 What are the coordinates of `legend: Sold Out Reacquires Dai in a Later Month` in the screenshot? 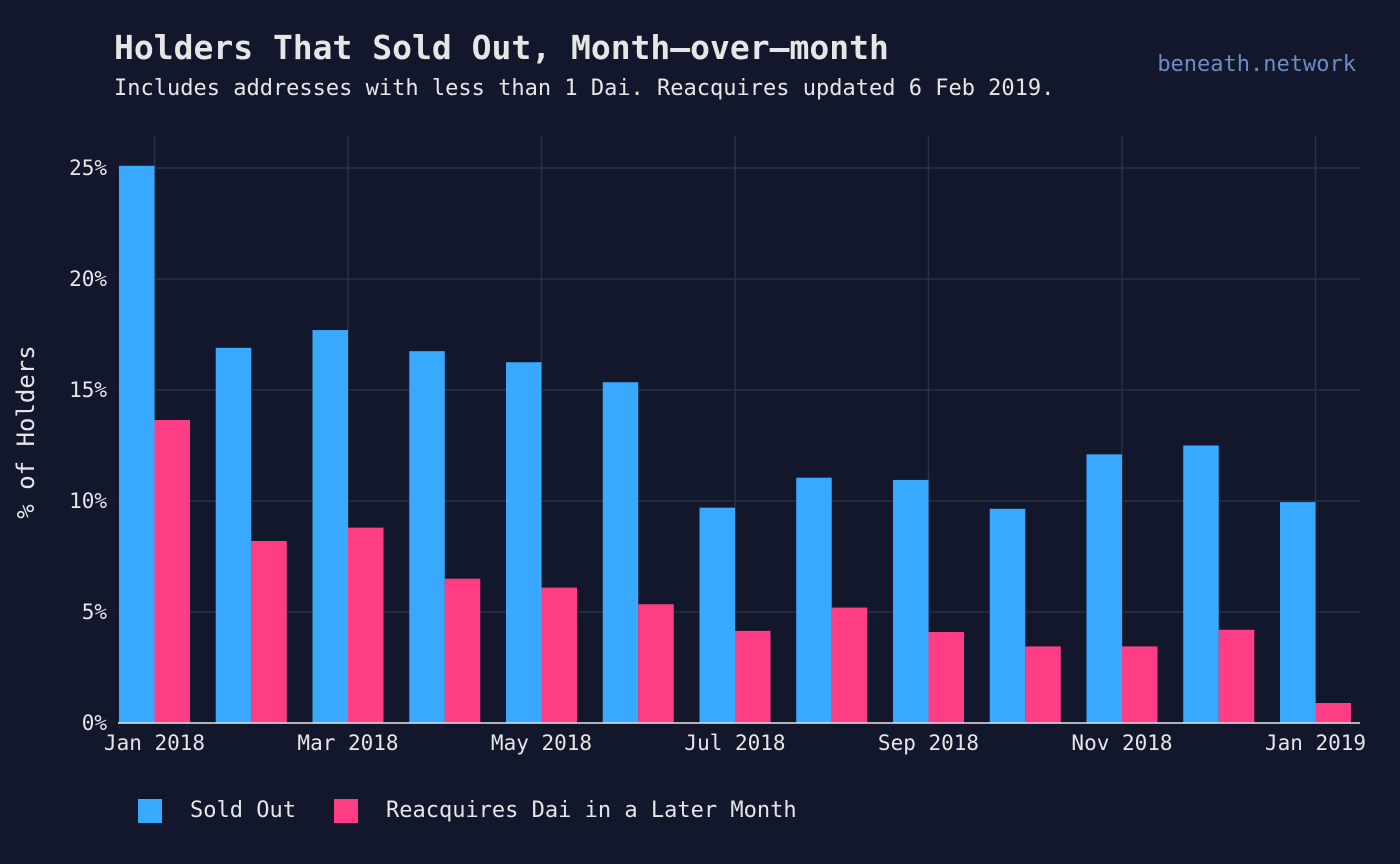 It's located at (486, 810).